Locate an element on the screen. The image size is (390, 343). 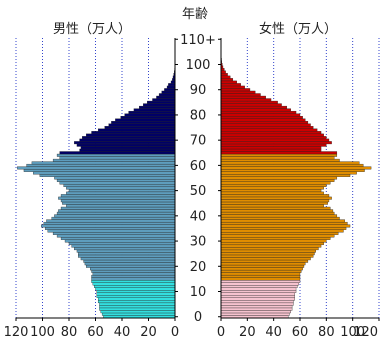
chart-title: 年齢 is located at coordinates (195, 14).